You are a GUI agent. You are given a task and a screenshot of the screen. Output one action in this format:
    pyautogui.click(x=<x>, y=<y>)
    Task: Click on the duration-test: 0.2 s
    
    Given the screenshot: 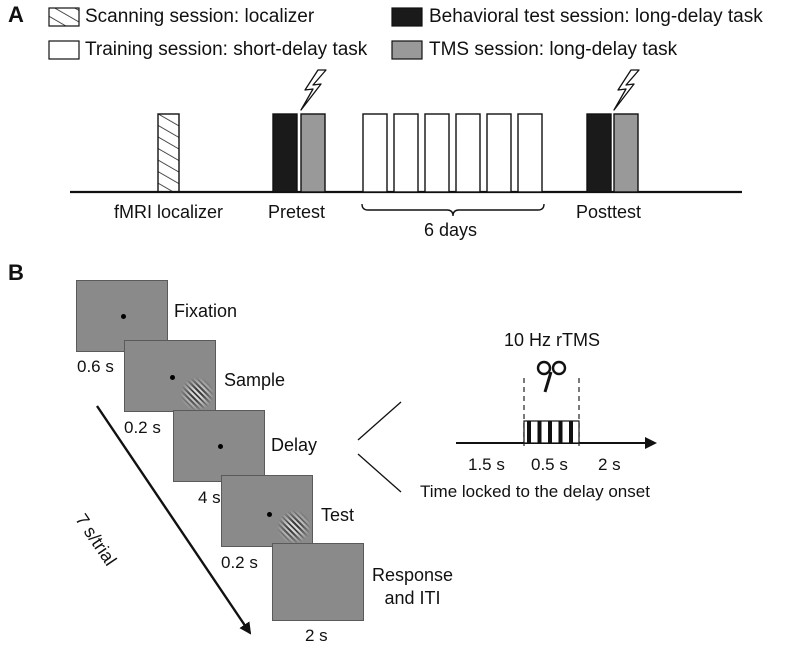 What is the action you would take?
    pyautogui.click(x=239, y=562)
    